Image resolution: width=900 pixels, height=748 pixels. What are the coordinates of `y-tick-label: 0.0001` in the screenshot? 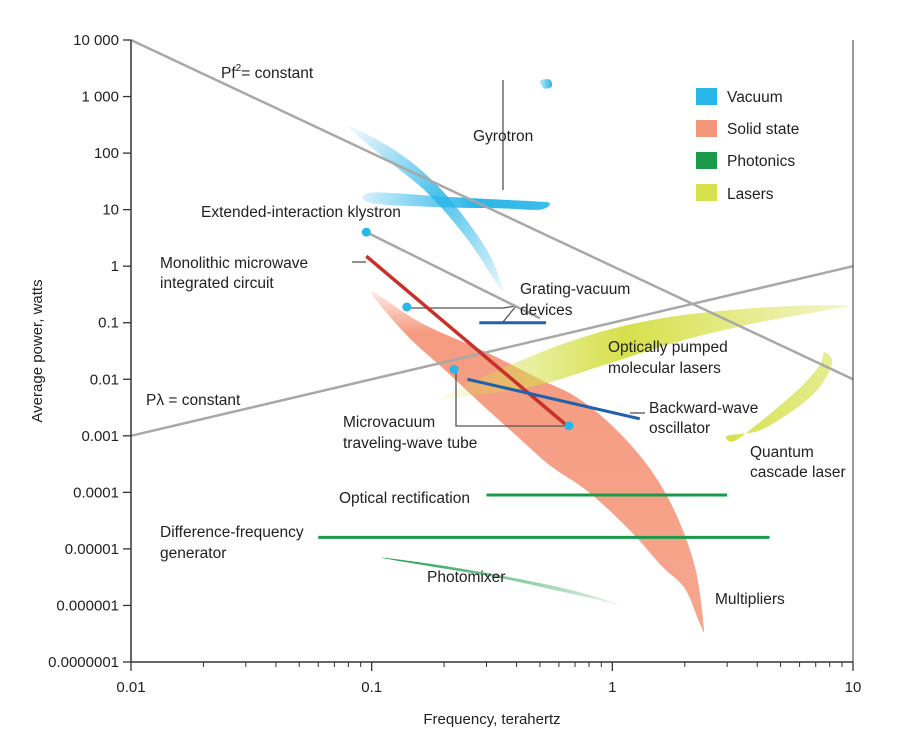 It's located at (96, 492).